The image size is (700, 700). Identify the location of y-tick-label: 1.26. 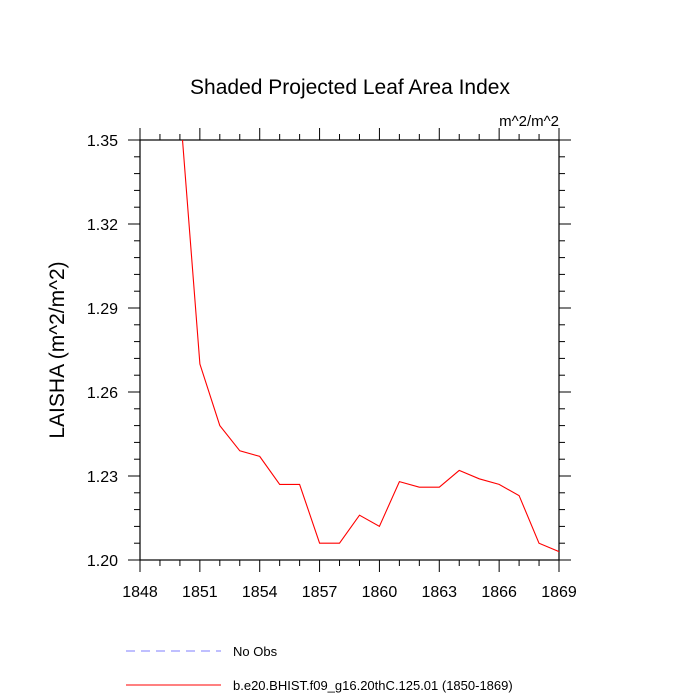
(102, 393).